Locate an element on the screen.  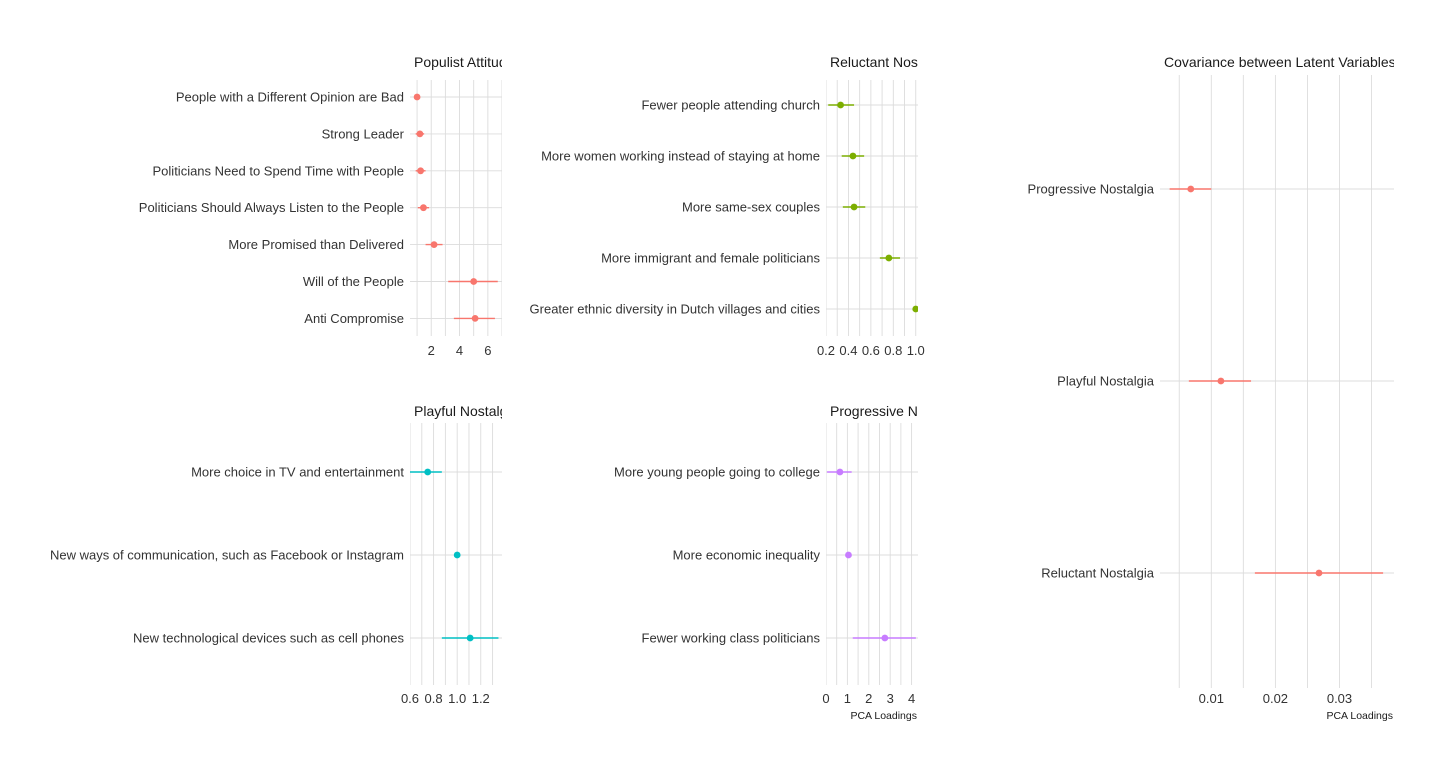
category-label: Reluctant Nostalgia is located at coordinates (1097, 573).